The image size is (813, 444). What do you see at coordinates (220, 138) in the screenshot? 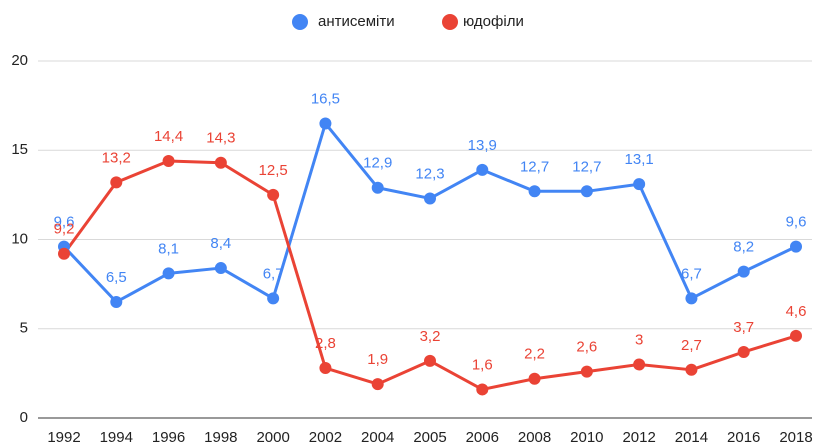
I see `data-label: 14,3` at bounding box center [220, 138].